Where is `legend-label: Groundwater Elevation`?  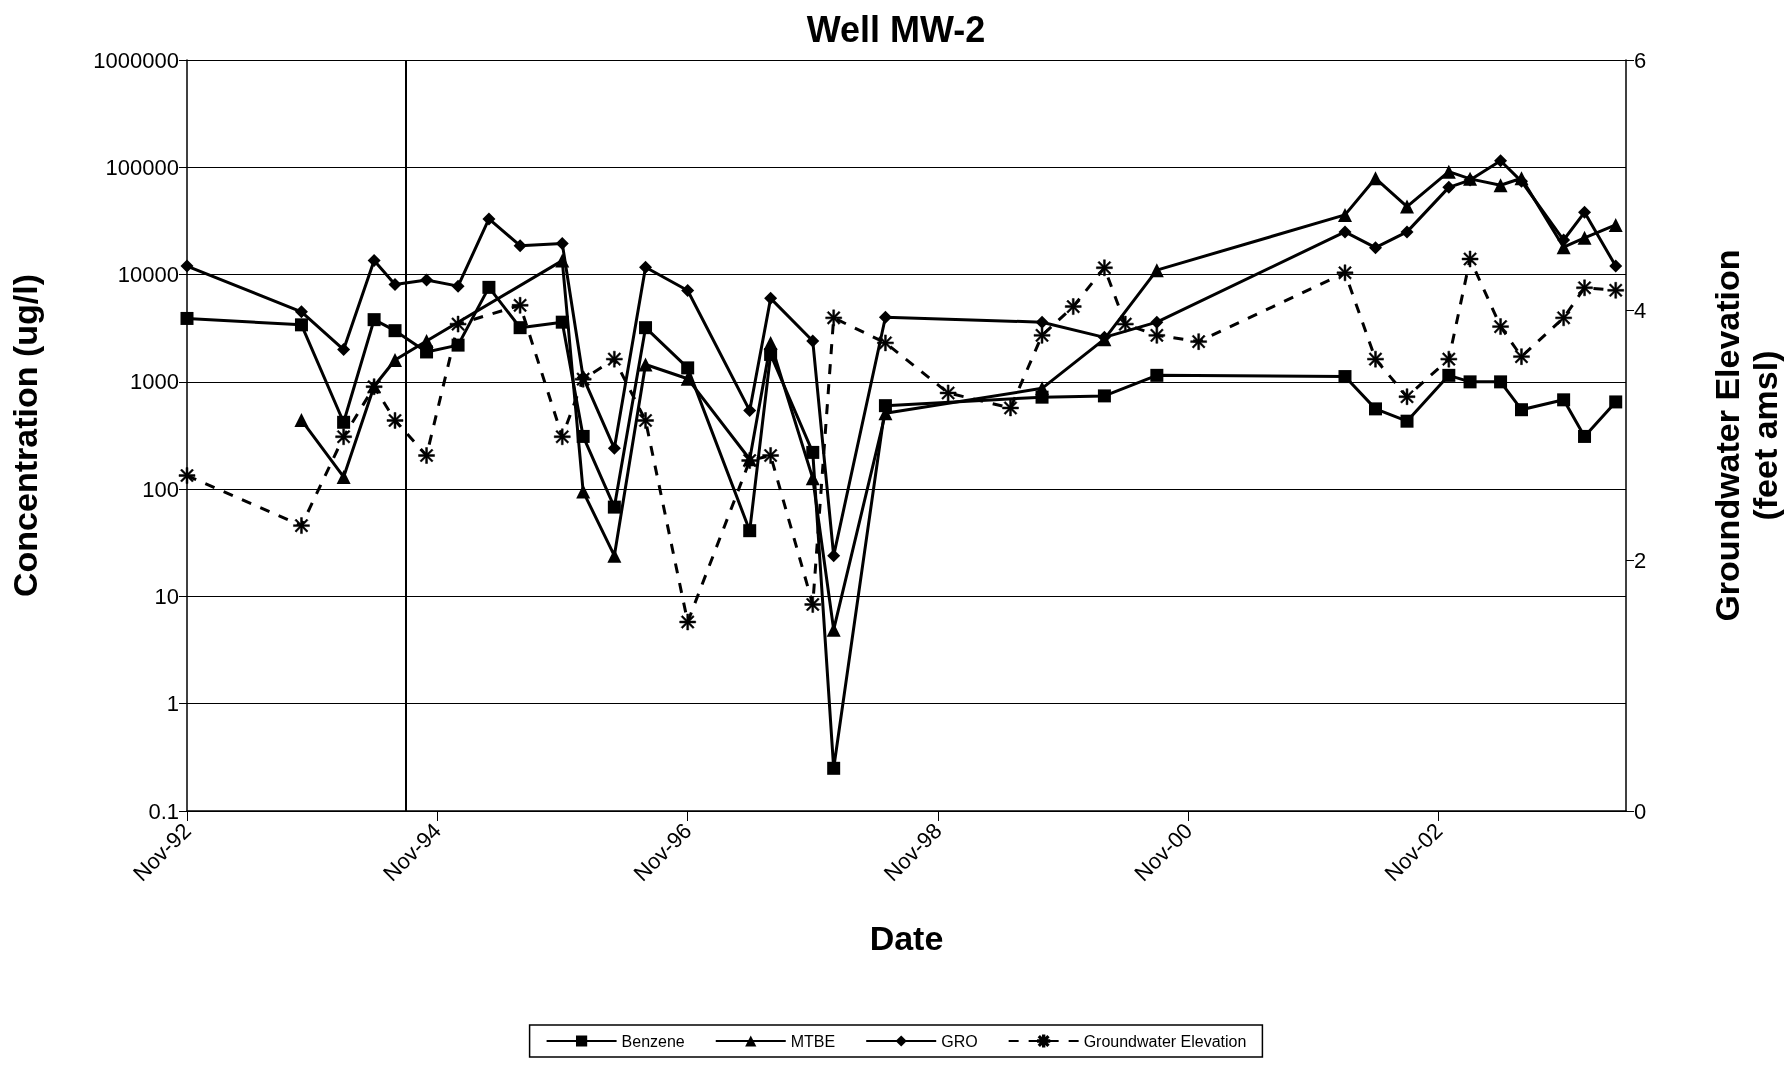 legend-label: Groundwater Elevation is located at coordinates (1165, 1041).